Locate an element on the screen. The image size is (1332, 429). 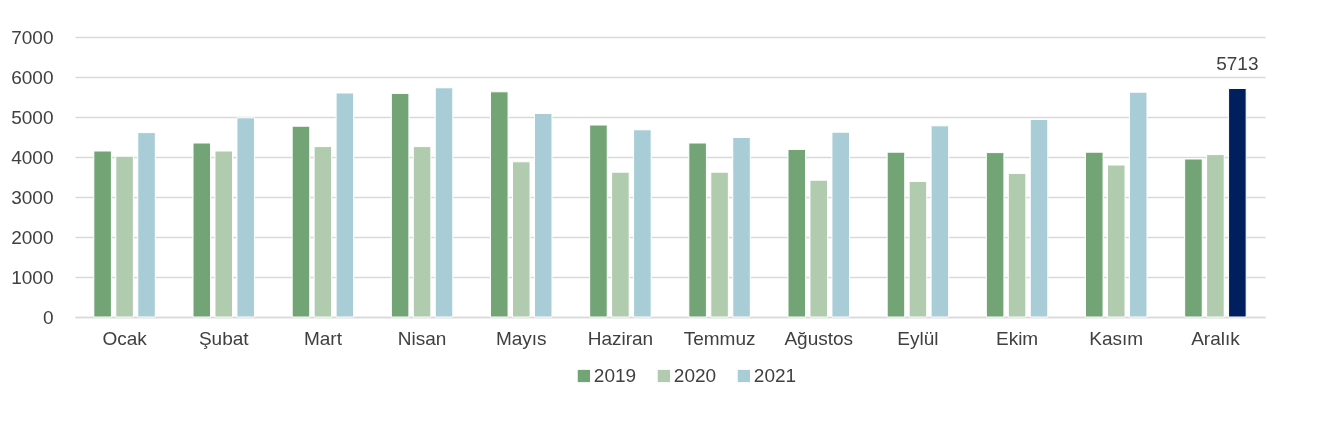
y-tick-label: 3000 is located at coordinates (32, 197).